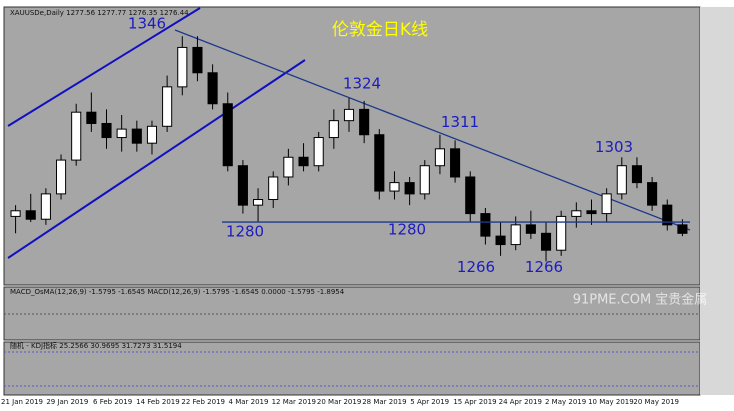  What do you see at coordinates (104, 67) in the screenshot?
I see `channel-upper` at bounding box center [104, 67].